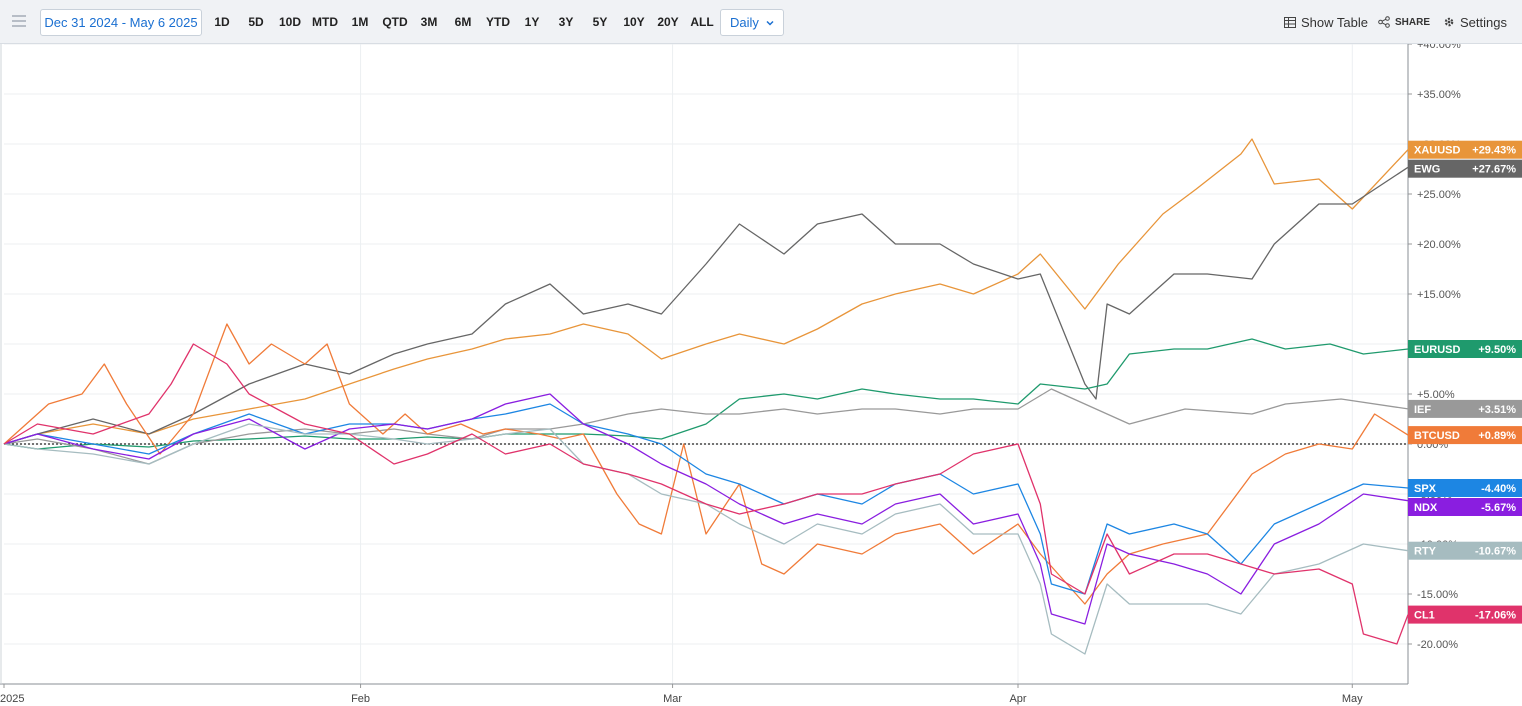 The width and height of the screenshot is (1522, 706). What do you see at coordinates (1425, 552) in the screenshot?
I see `badge-symbol: RTY` at bounding box center [1425, 552].